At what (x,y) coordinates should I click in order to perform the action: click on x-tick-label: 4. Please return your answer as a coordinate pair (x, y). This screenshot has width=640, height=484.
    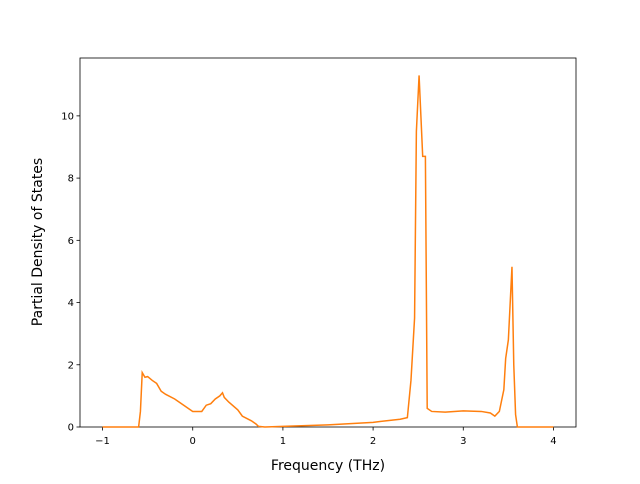
    Looking at the image, I should click on (553, 441).